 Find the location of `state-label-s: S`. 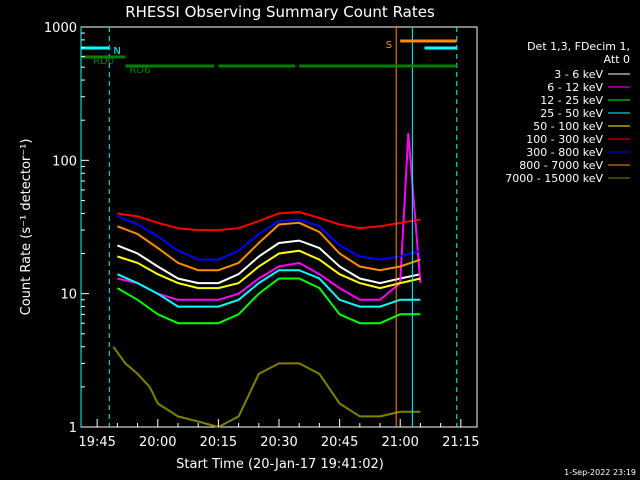

state-label-s: S is located at coordinates (389, 45).